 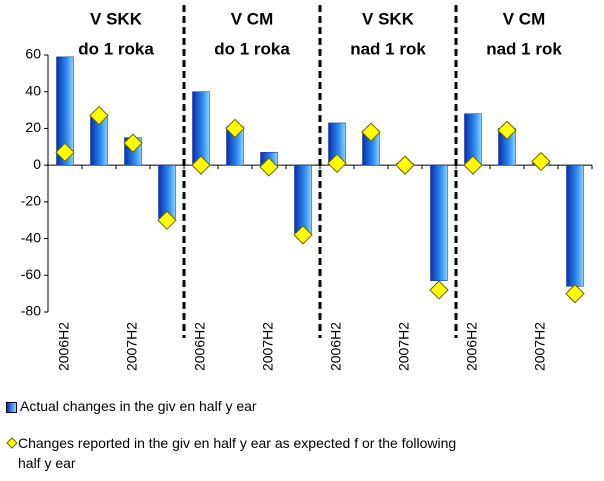 I want to click on y-tick-label: -60, so click(x=31, y=274).